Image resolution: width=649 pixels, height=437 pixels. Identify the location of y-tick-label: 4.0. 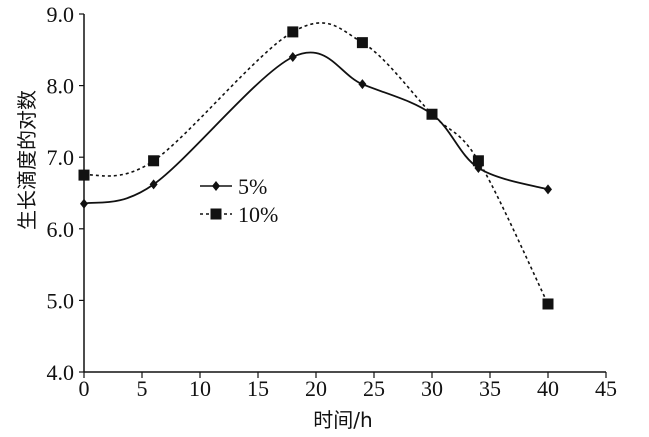
(61, 372).